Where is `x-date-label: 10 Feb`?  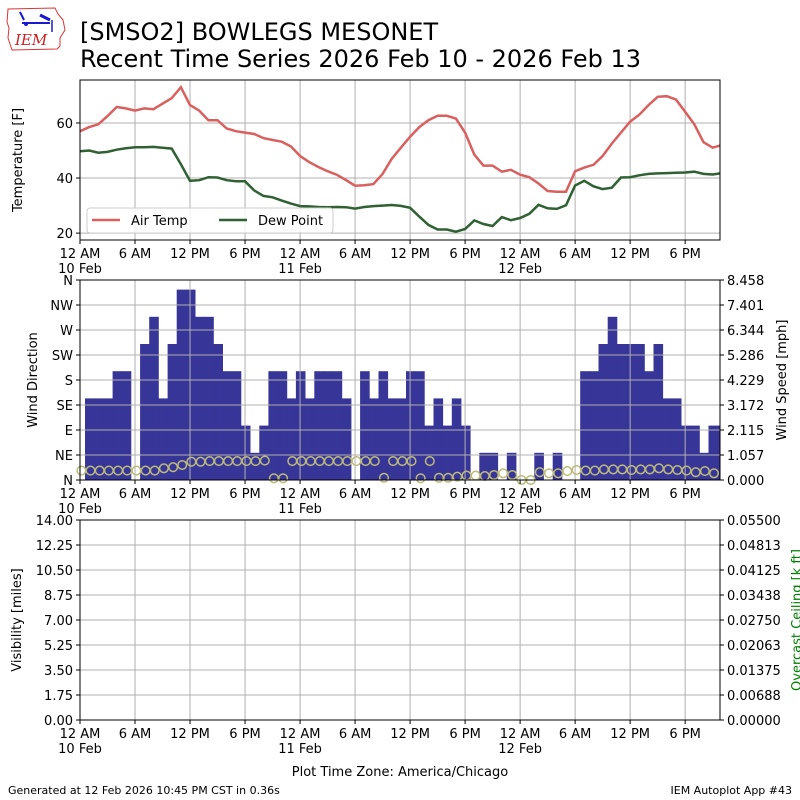 x-date-label: 10 Feb is located at coordinates (80, 509).